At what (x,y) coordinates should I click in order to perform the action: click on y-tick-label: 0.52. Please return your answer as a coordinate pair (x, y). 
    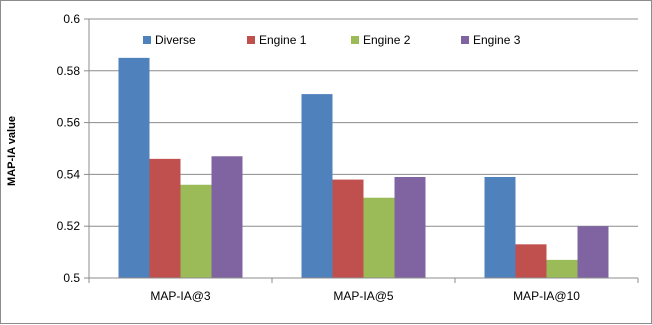
    Looking at the image, I should click on (69, 226).